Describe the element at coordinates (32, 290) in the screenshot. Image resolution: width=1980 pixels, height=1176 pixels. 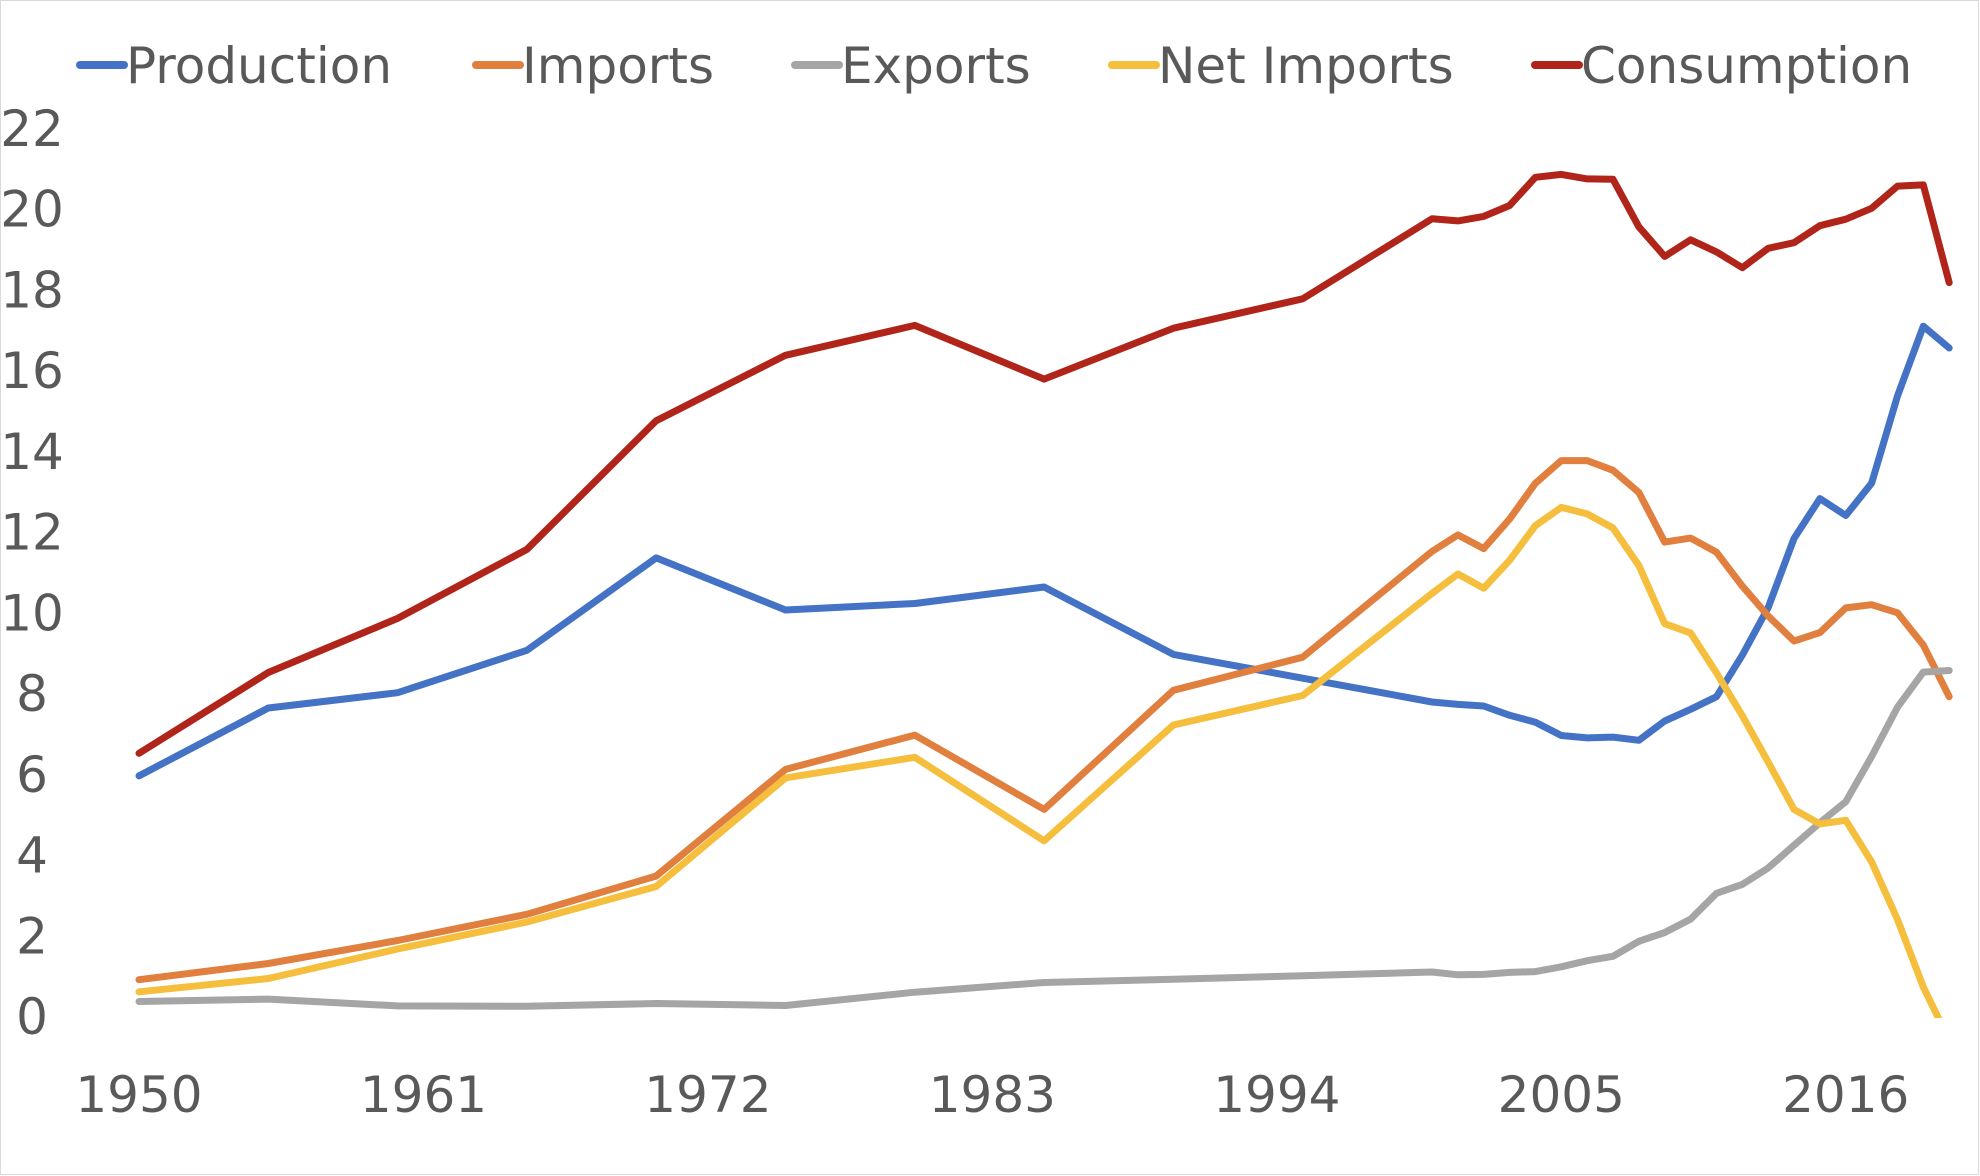
I see `y-tick-label: 18` at that location.